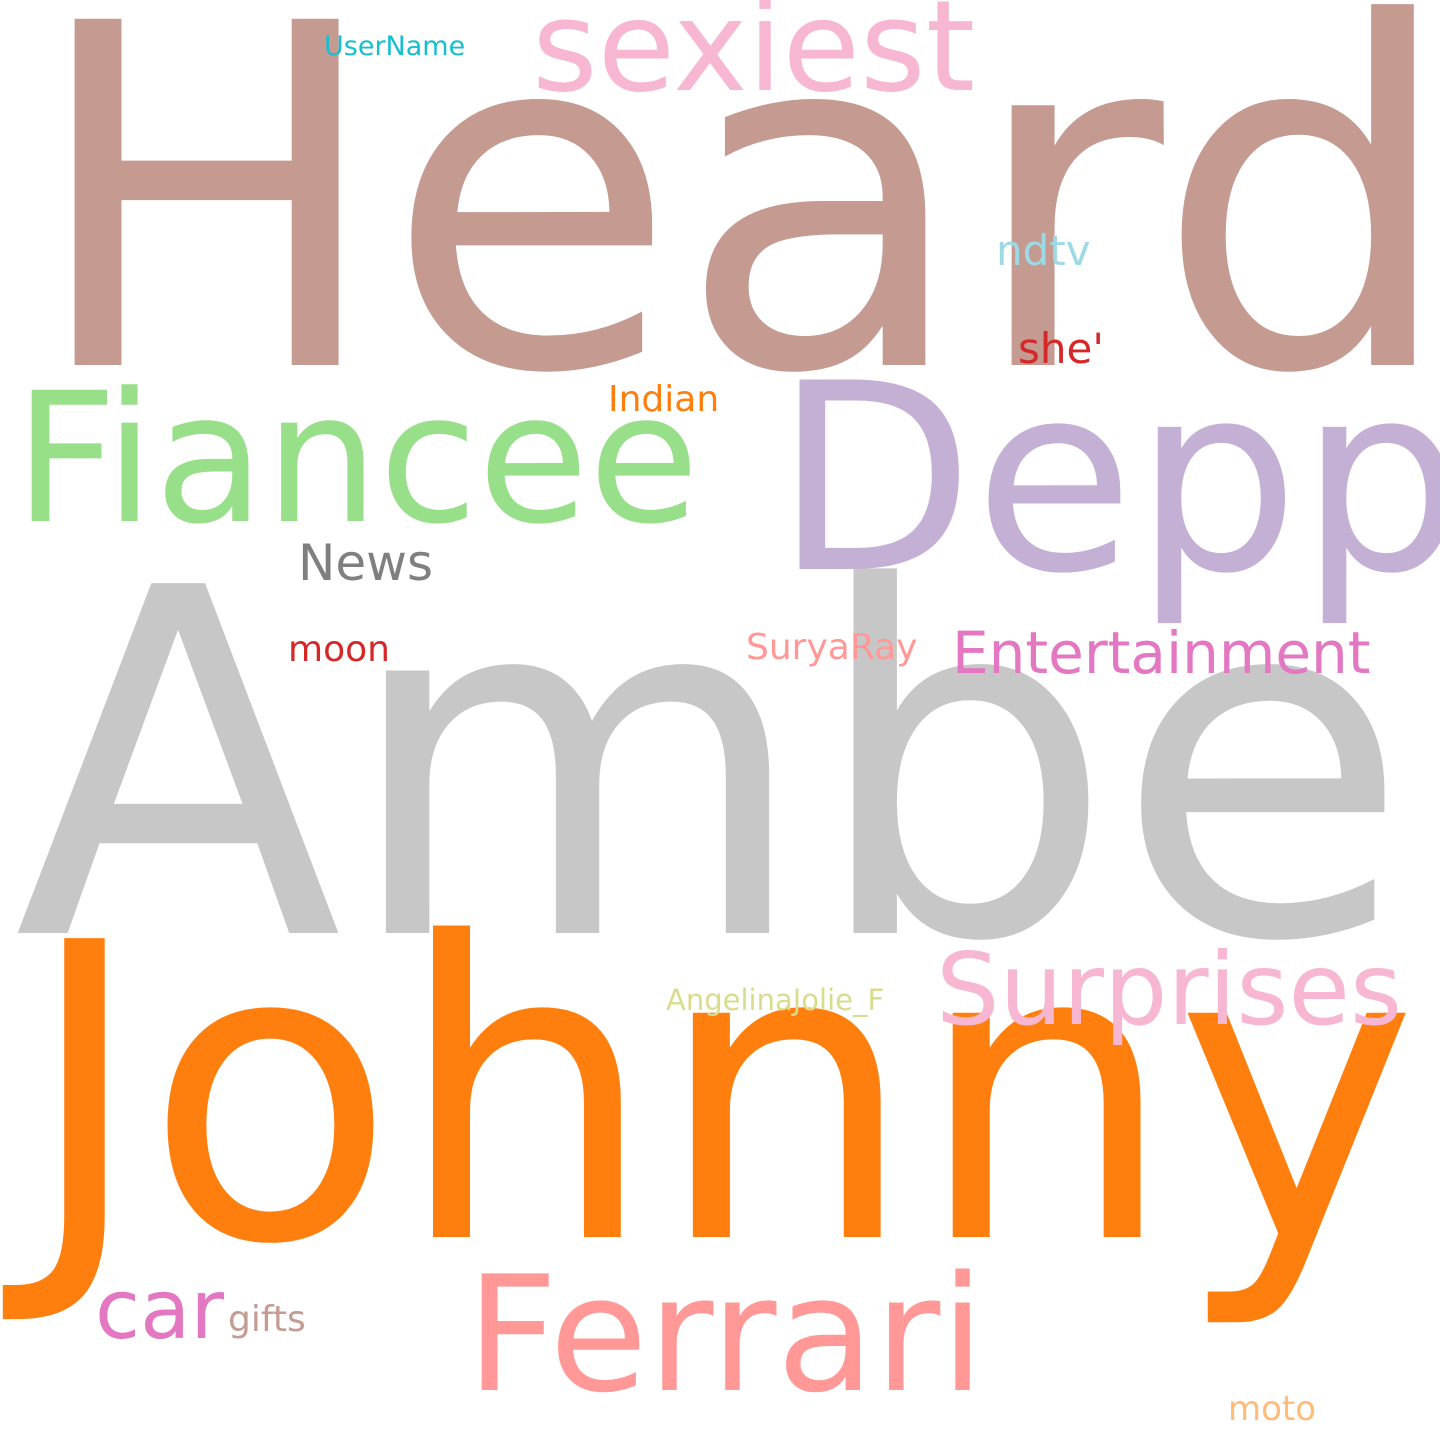 This screenshot has height=1440, width=1440. What do you see at coordinates (267, 1319) in the screenshot?
I see `word-gifts: gifts` at bounding box center [267, 1319].